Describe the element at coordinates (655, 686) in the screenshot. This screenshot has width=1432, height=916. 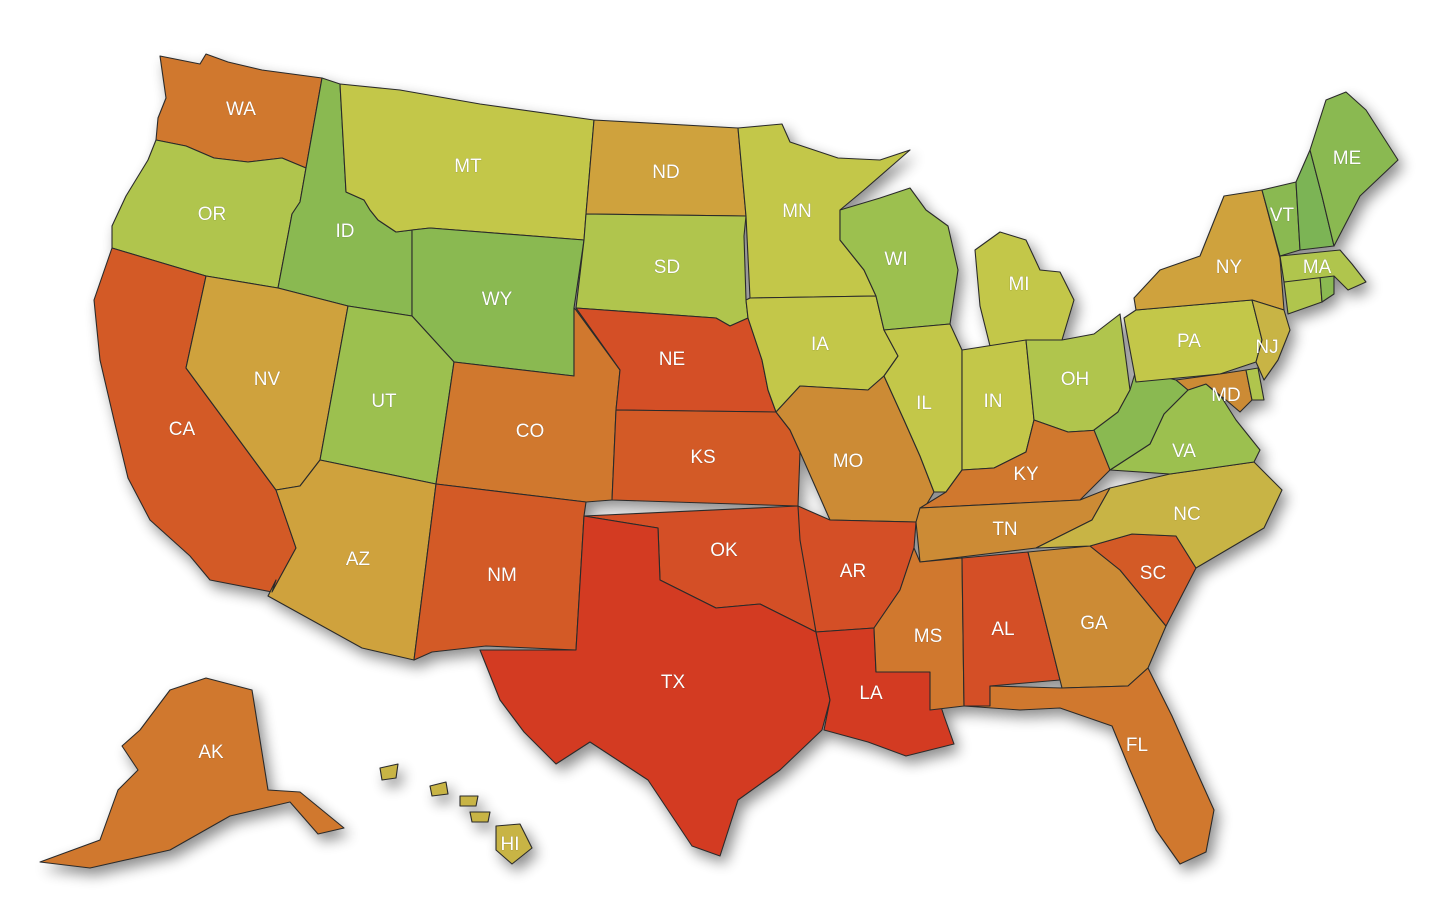
I see `state-tx` at that location.